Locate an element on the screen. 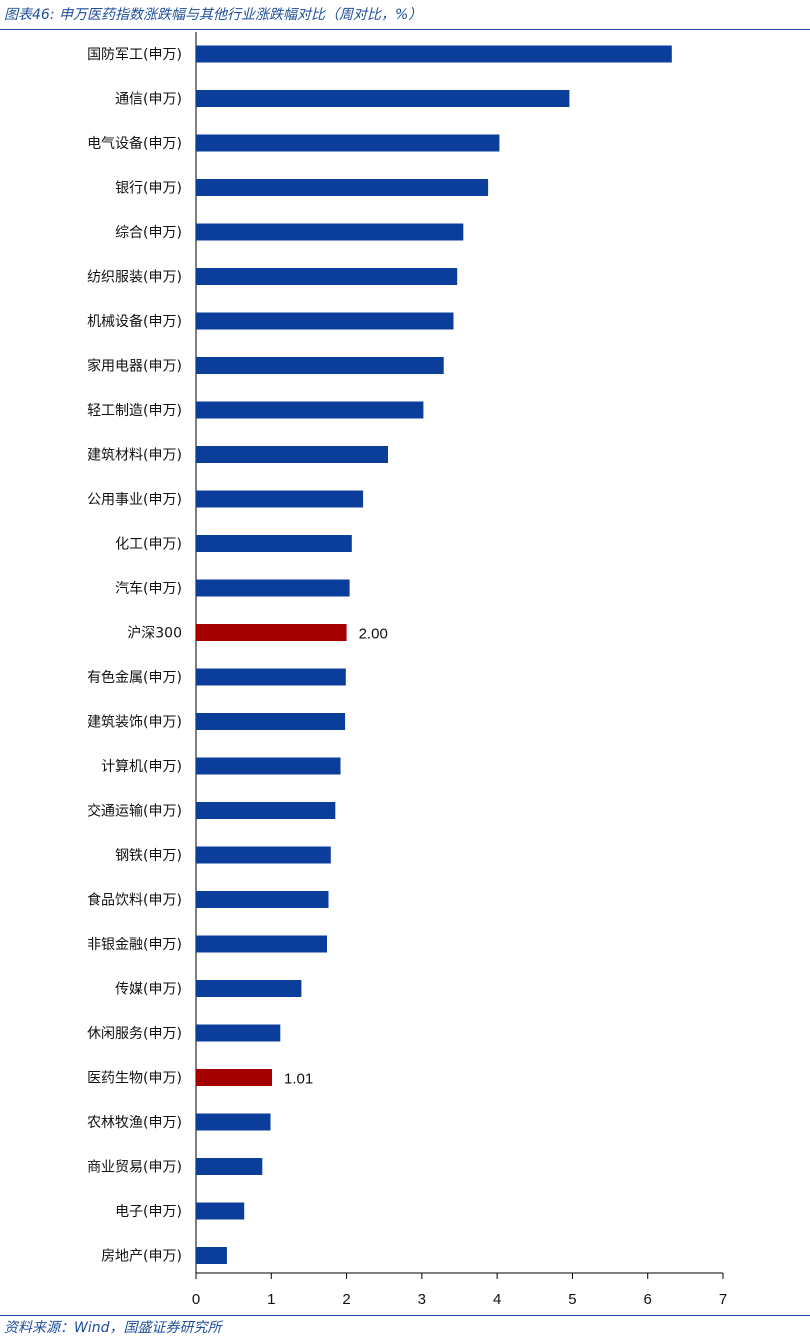  category-label: 沪深300 is located at coordinates (154, 634).